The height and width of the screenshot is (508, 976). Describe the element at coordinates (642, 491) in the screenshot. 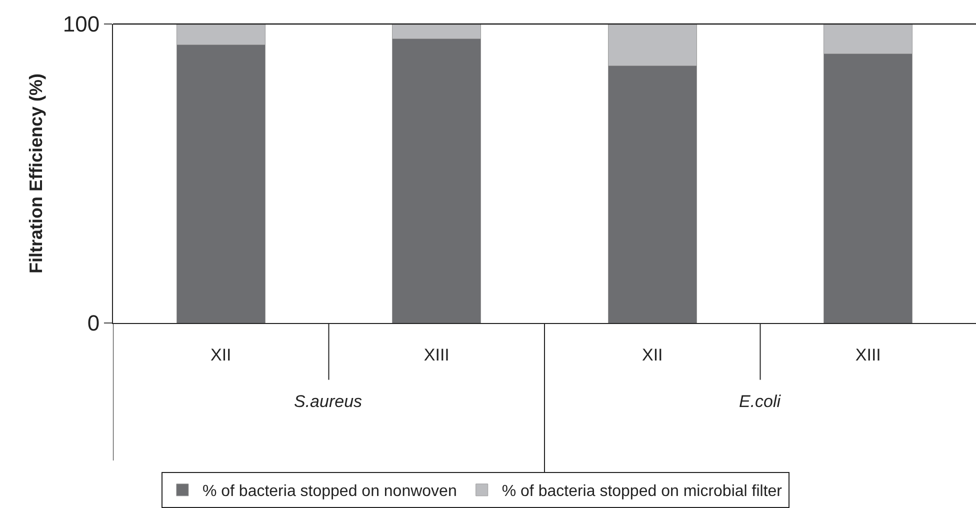

I see `legend-label: % of bacteria stopped on microbial filter` at that location.